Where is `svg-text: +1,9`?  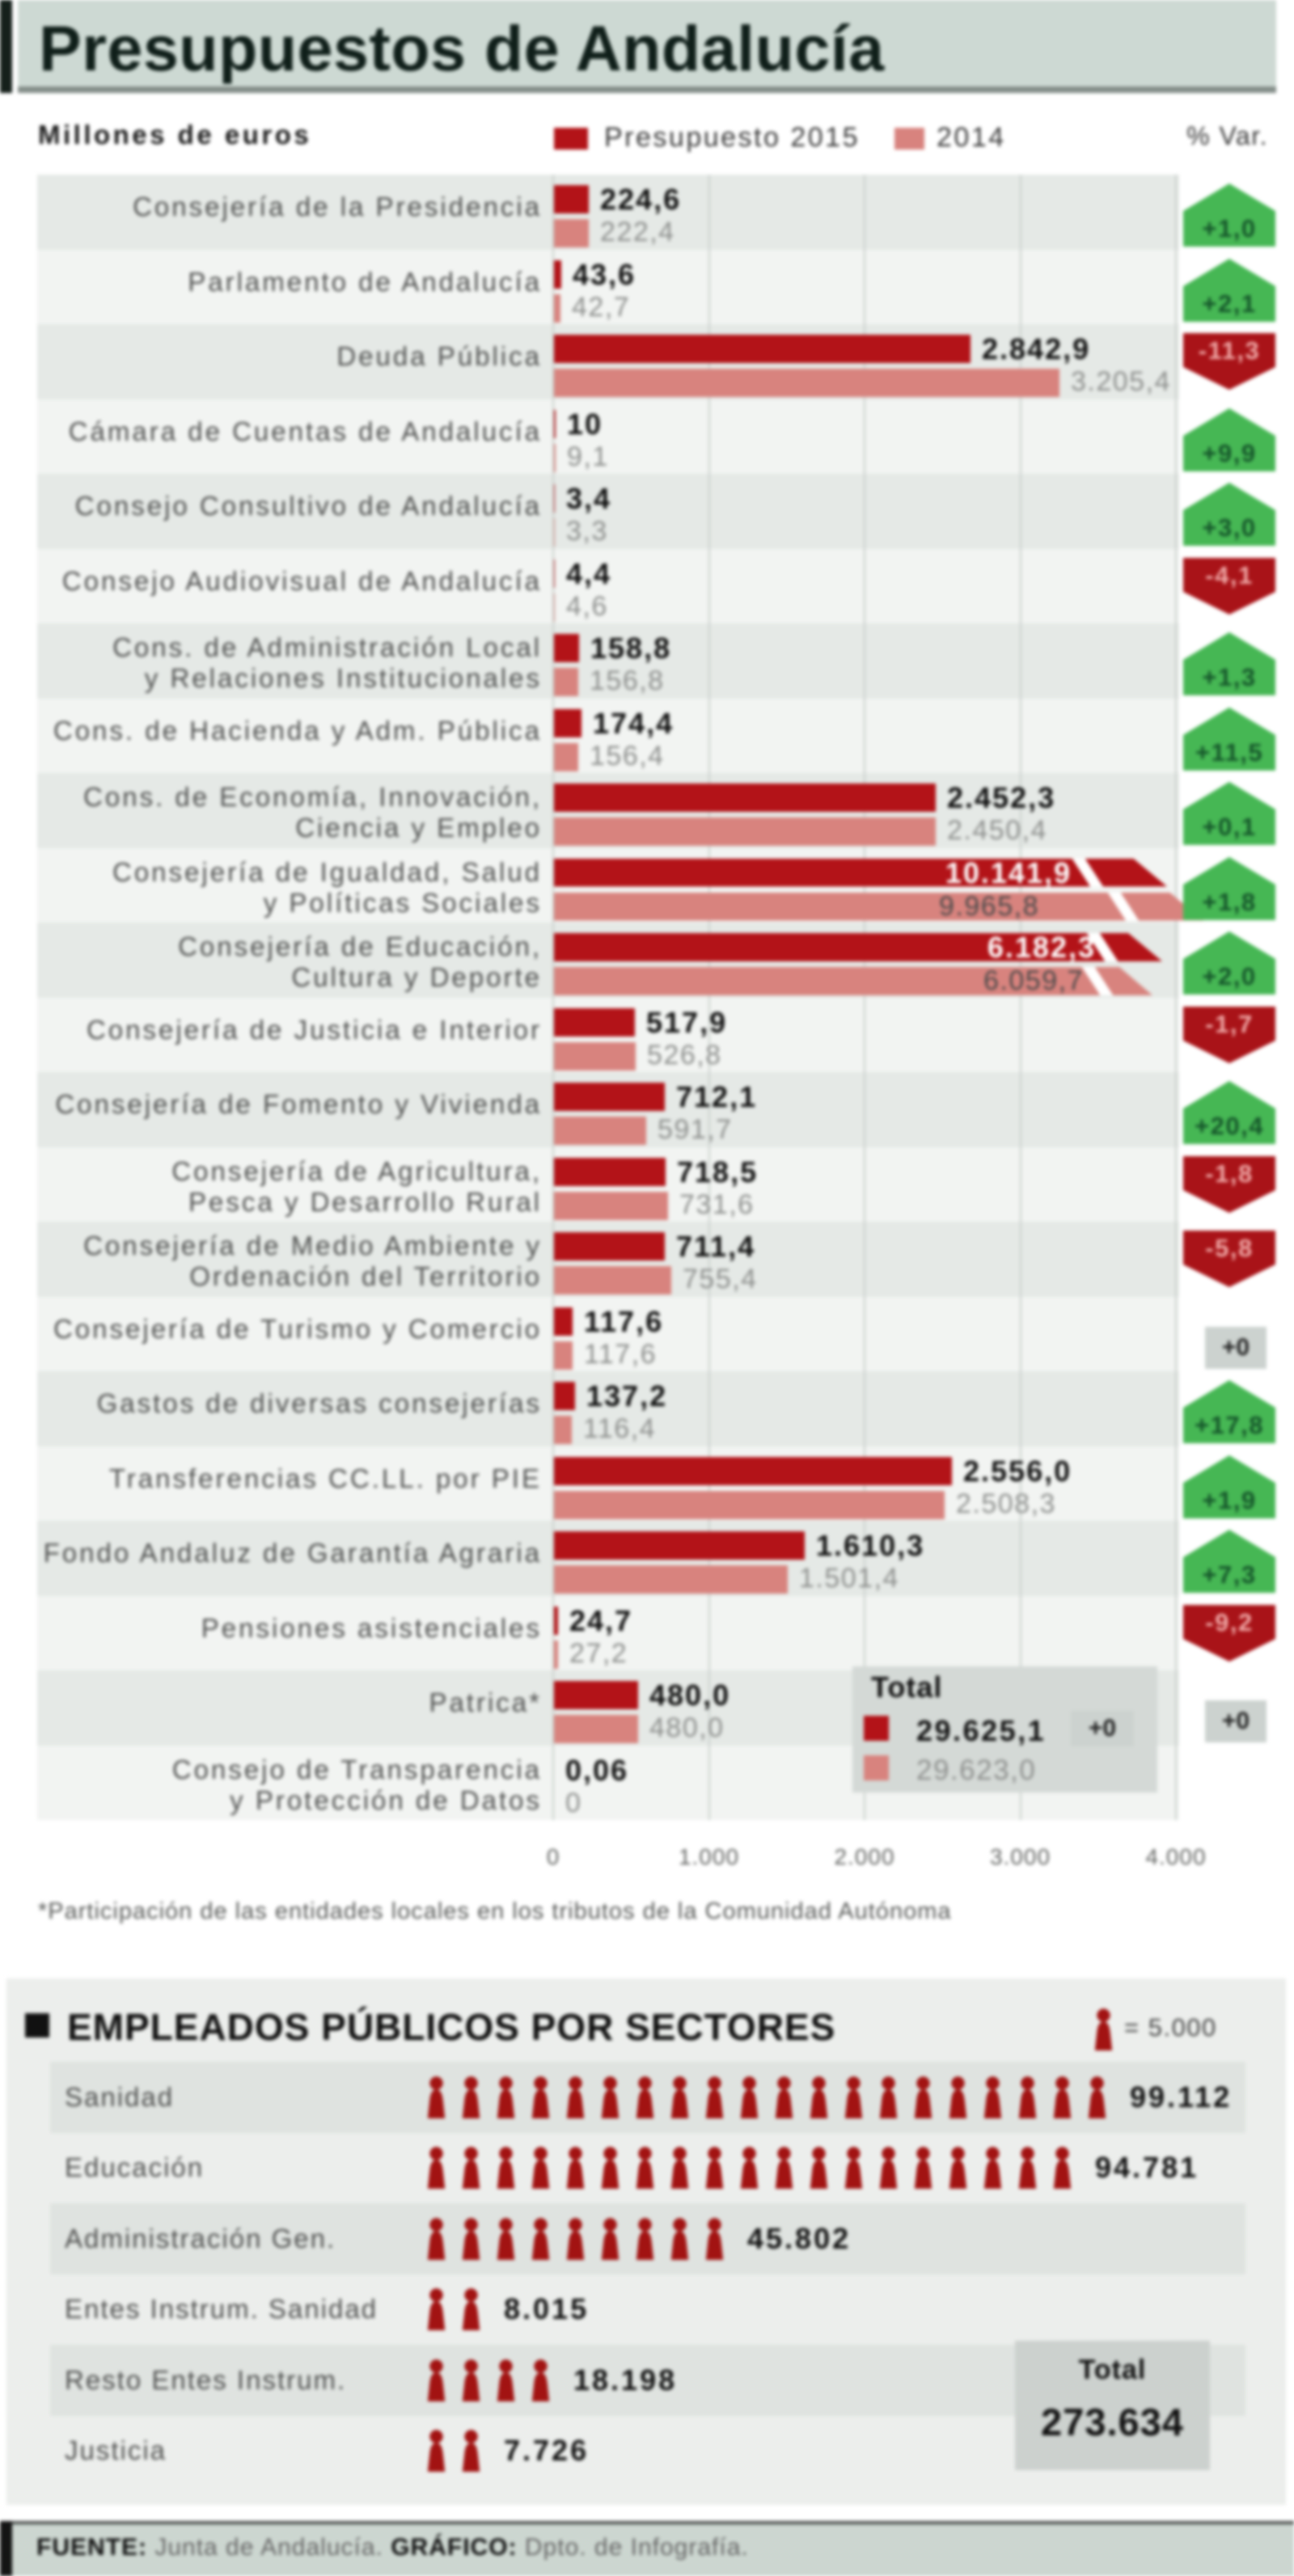
svg-text: +1,9 is located at coordinates (1229, 1500).